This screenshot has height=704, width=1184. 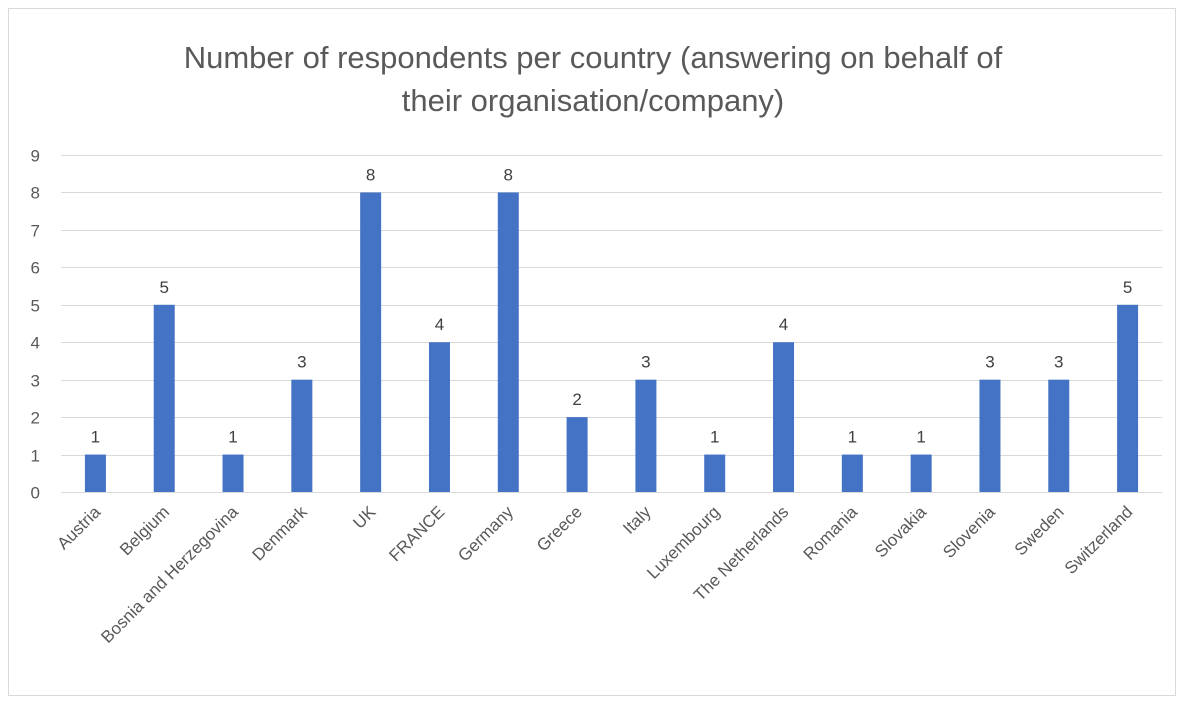 What do you see at coordinates (279, 533) in the screenshot?
I see `x-tick-label: Denmark` at bounding box center [279, 533].